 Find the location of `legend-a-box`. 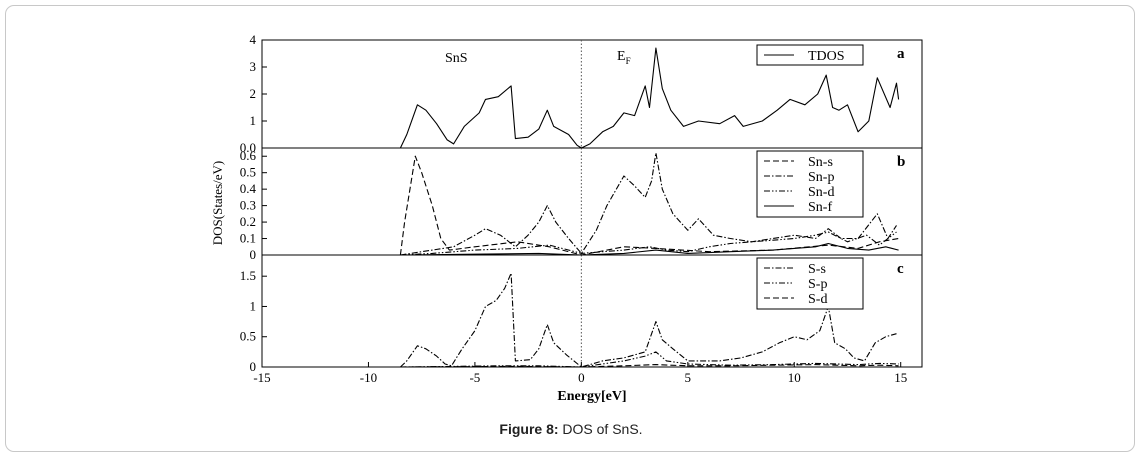

legend-a-box is located at coordinates (810, 55).